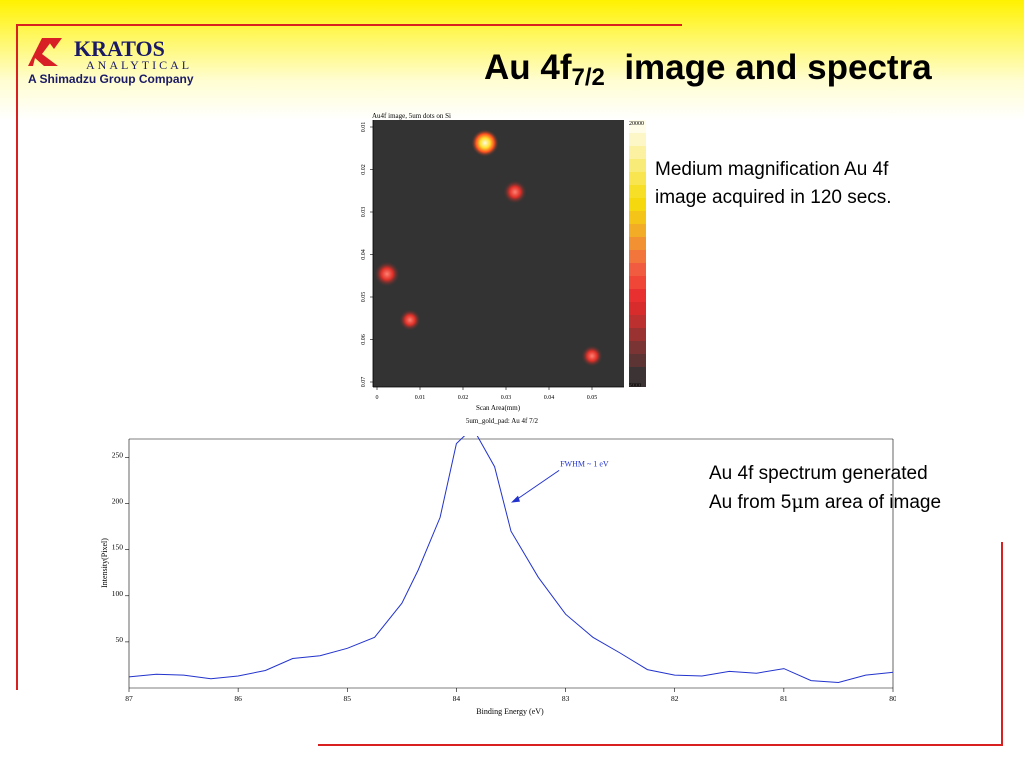  What do you see at coordinates (119, 48) in the screenshot?
I see `logo-text: KRATOS` at bounding box center [119, 48].